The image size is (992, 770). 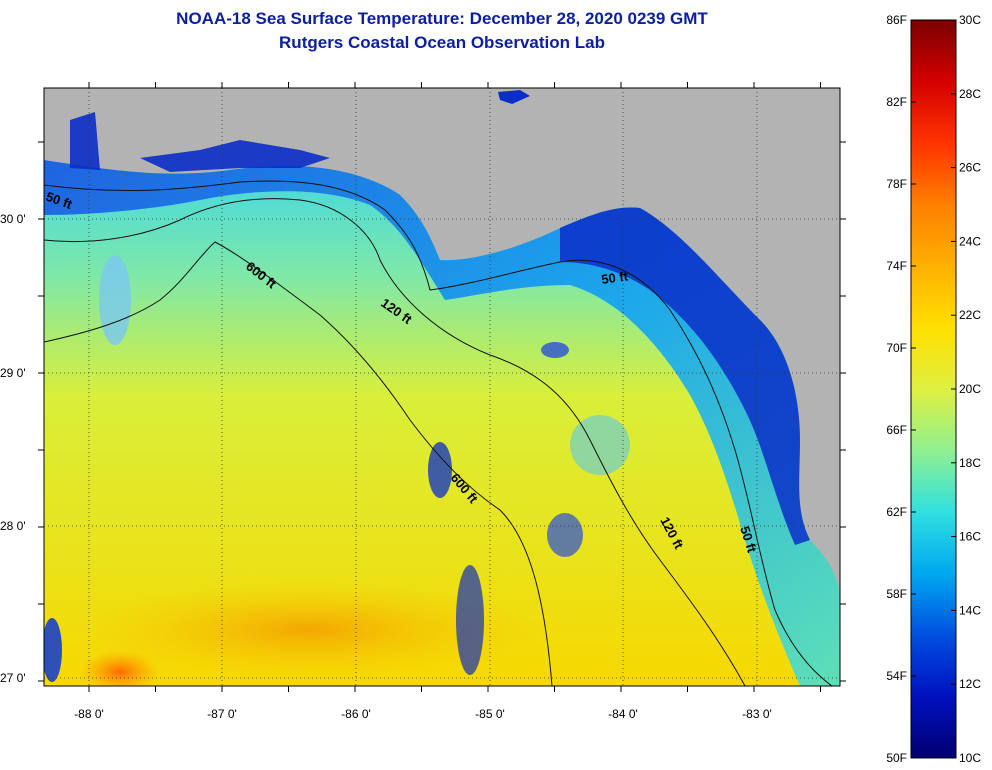 What do you see at coordinates (896, 184) in the screenshot?
I see `colorbar-f-label: 78F` at bounding box center [896, 184].